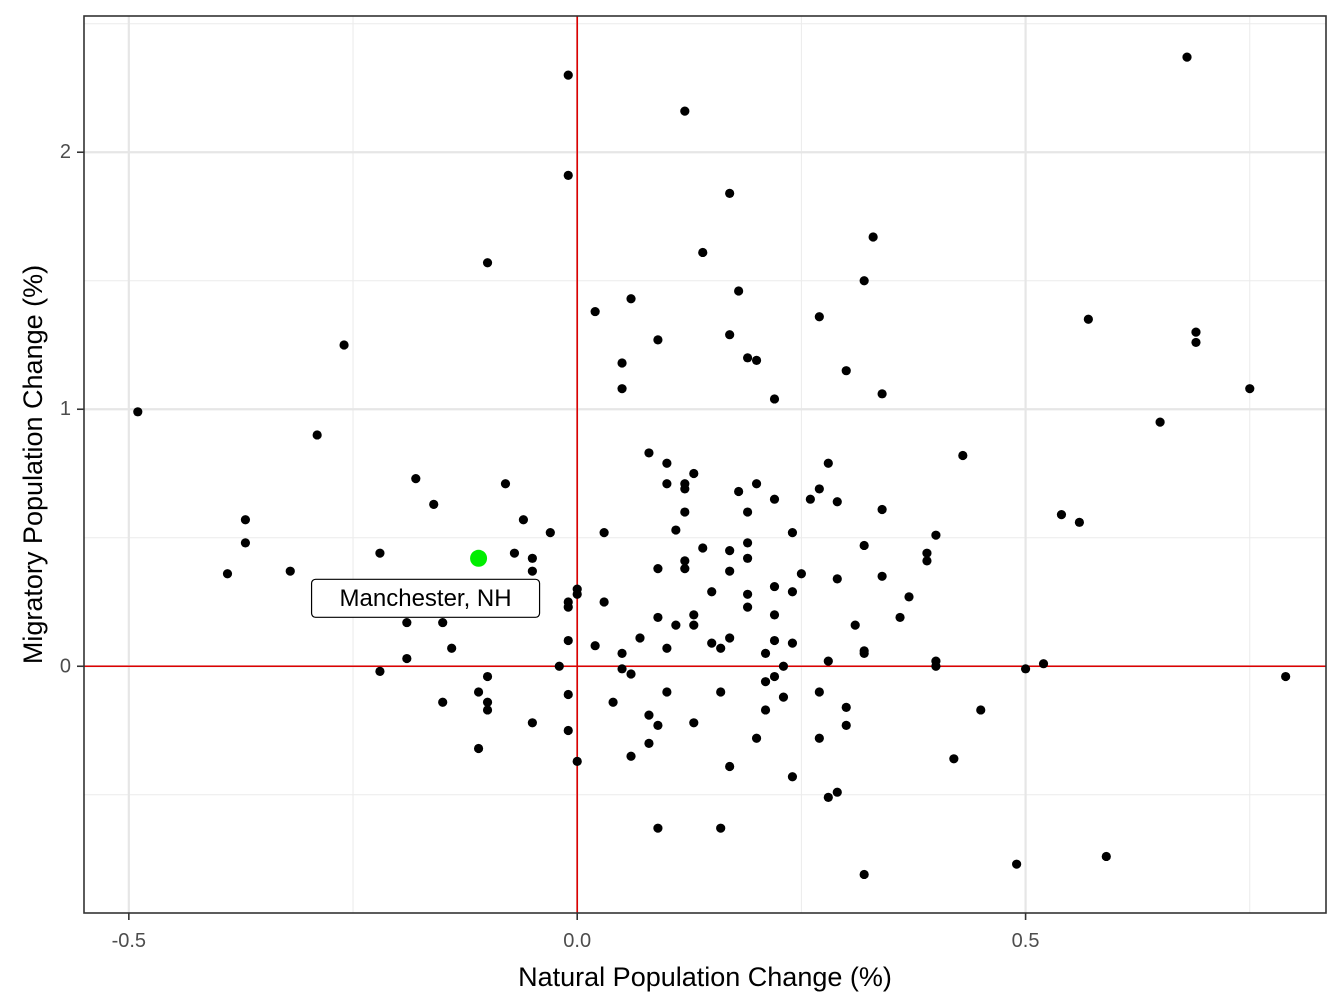 The width and height of the screenshot is (1344, 1008). Describe the element at coordinates (1026, 941) in the screenshot. I see `x-tick-label: 0.5` at that location.